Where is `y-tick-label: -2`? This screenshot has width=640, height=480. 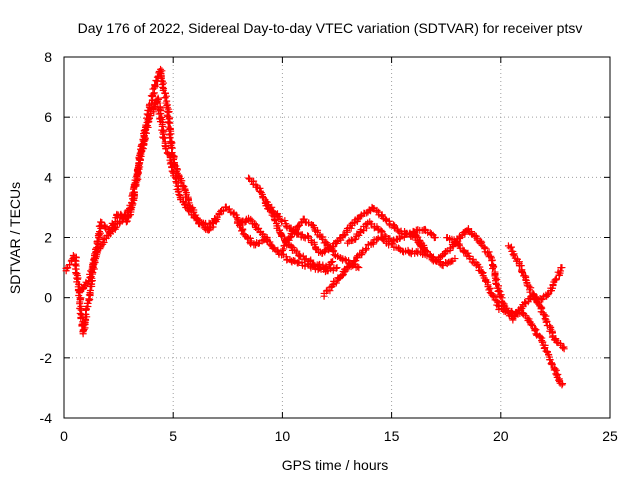
y-tick-label: -2 is located at coordinates (46, 358).